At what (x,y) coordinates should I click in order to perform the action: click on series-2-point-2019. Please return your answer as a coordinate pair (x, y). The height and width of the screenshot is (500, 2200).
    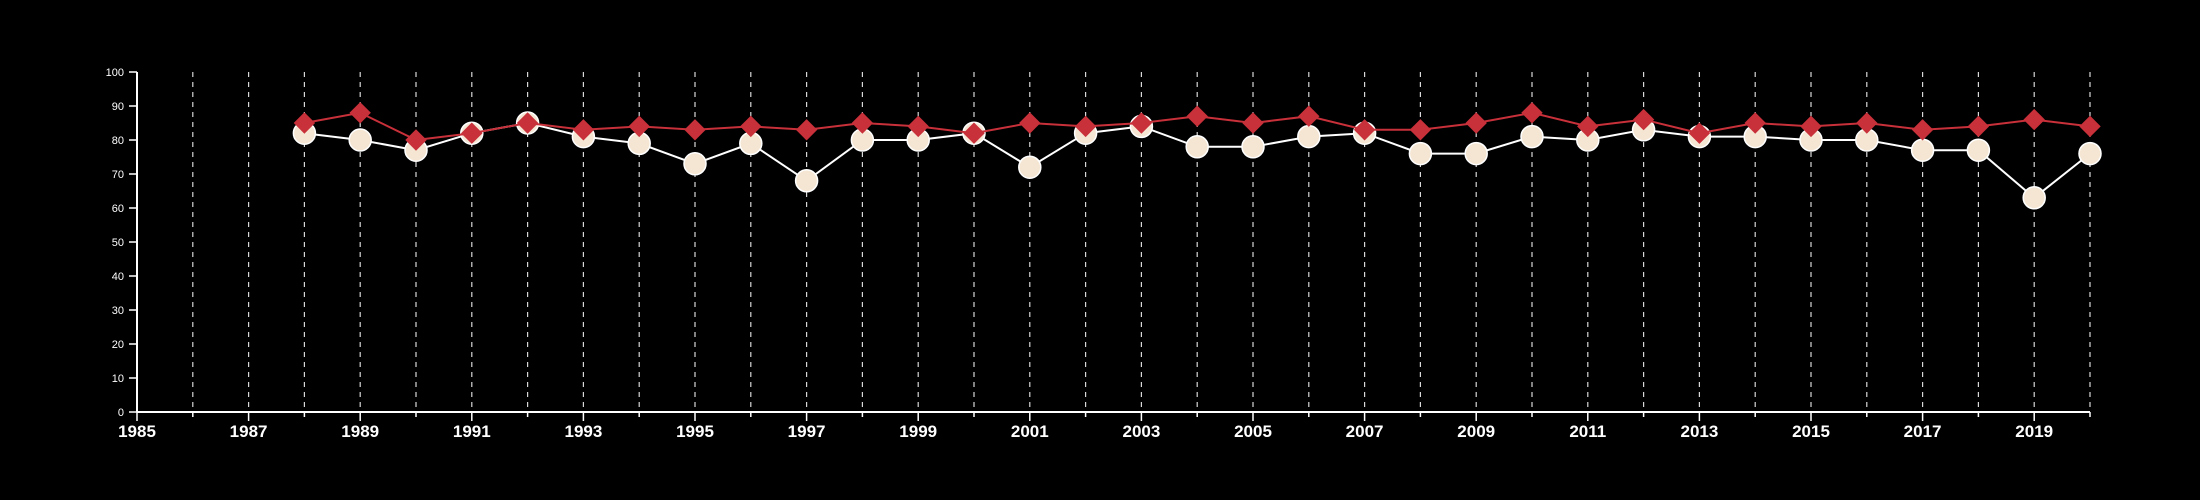
    Looking at the image, I should click on (2034, 119).